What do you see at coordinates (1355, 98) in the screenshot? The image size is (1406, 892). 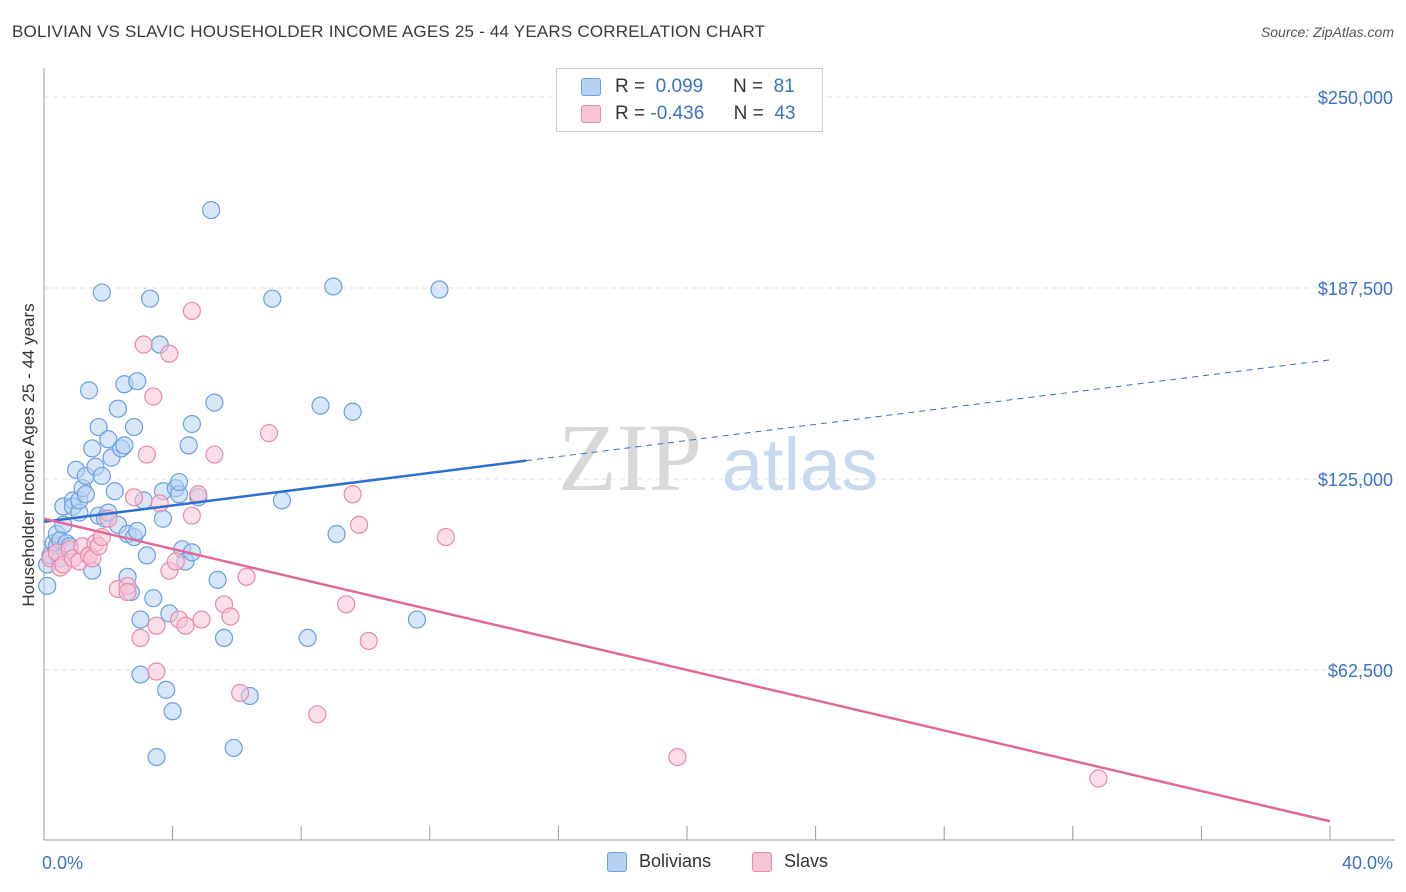 I see `y-tick-label: $250,000` at bounding box center [1355, 98].